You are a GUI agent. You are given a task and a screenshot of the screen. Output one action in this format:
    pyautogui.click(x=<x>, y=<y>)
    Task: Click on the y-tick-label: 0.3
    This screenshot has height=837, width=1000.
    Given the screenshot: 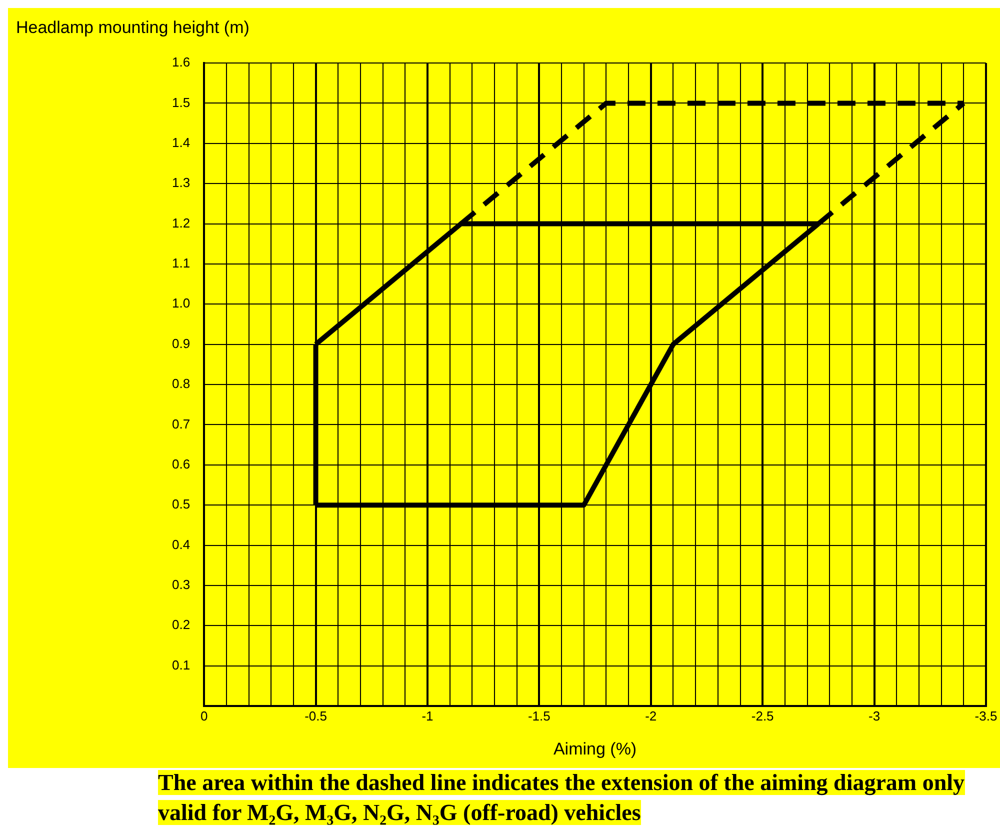 What is the action you would take?
    pyautogui.click(x=181, y=584)
    